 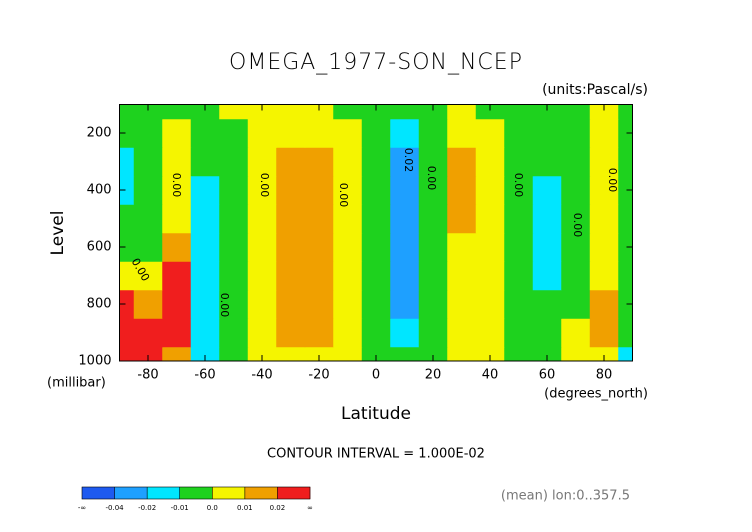 What do you see at coordinates (604, 375) in the screenshot?
I see `x-tick-label: 80` at bounding box center [604, 375].